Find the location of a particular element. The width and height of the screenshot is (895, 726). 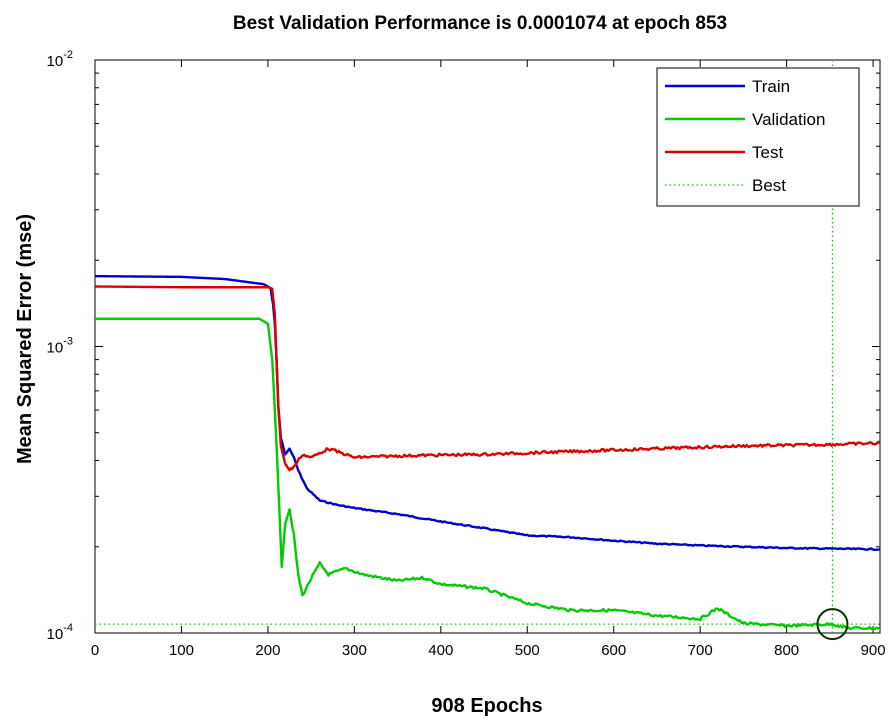

x-tick-label: 900 is located at coordinates (873, 650).